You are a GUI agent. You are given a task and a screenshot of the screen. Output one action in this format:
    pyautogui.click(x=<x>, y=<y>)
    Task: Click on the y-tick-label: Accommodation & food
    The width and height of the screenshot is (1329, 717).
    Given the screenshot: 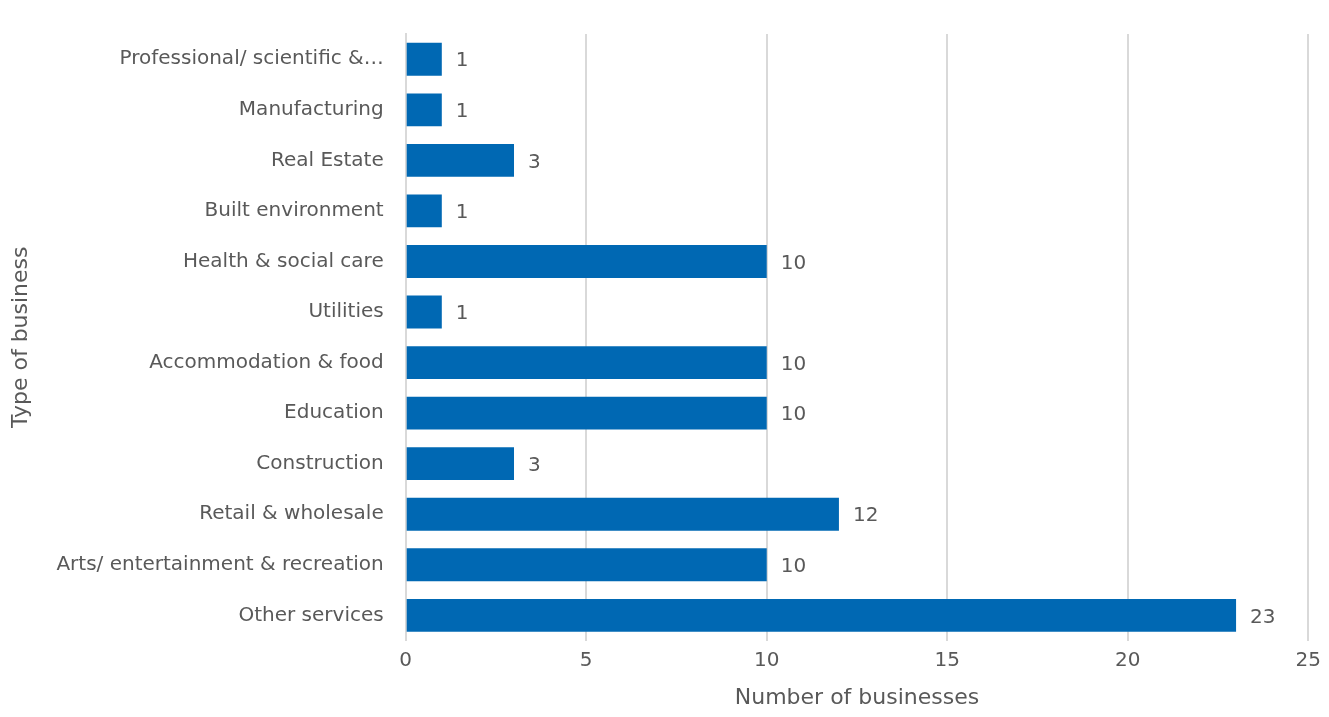 What is the action you would take?
    pyautogui.click(x=266, y=360)
    